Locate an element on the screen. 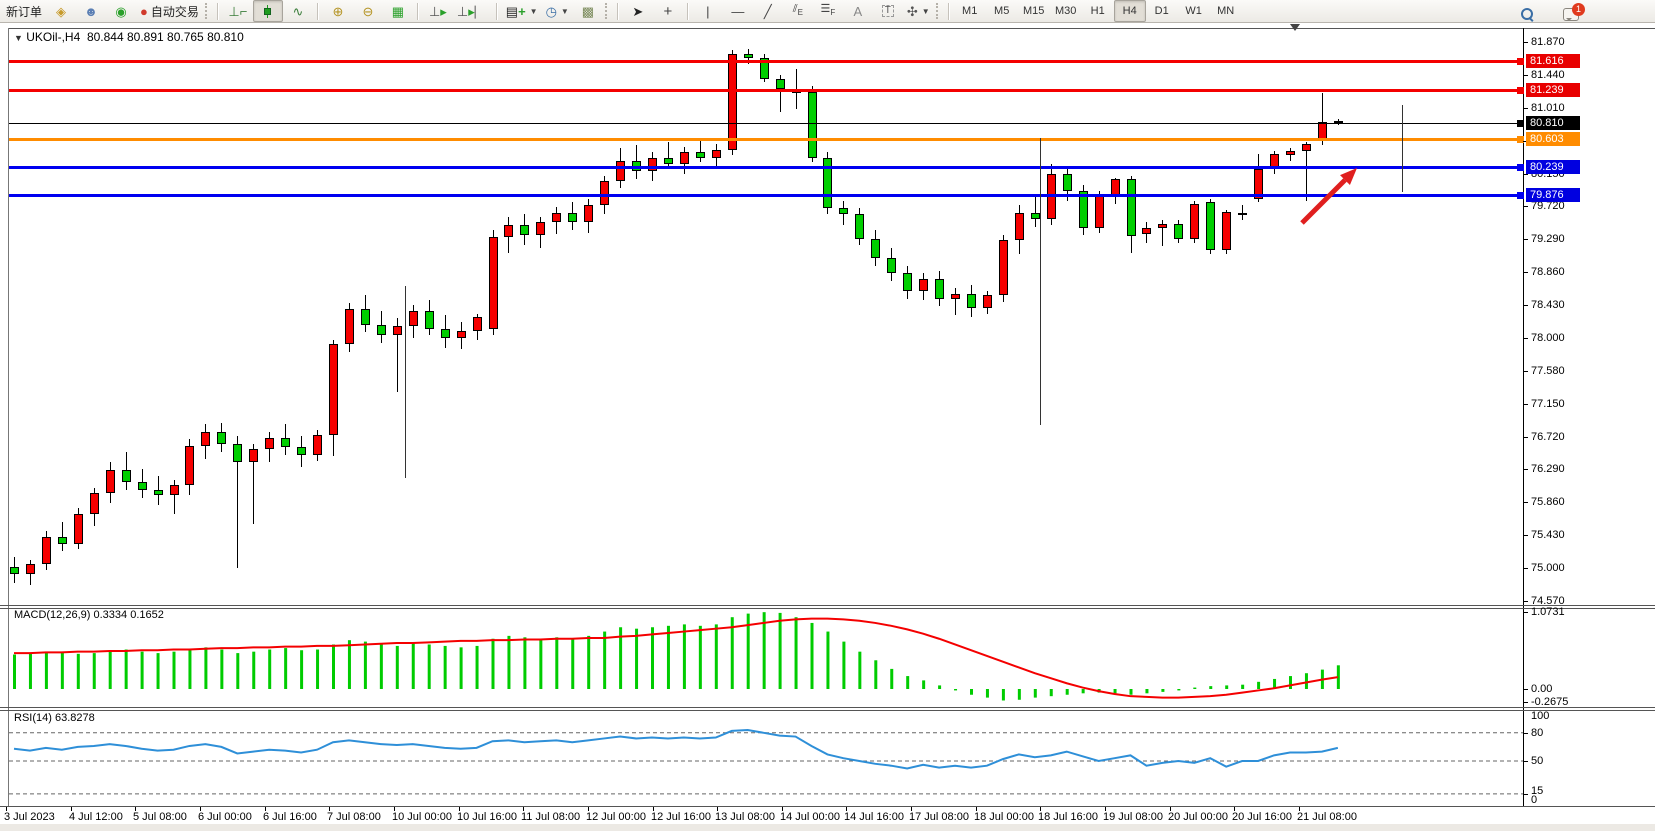 This screenshot has height=831, width=1655. text-tool-button: A is located at coordinates (858, 11).